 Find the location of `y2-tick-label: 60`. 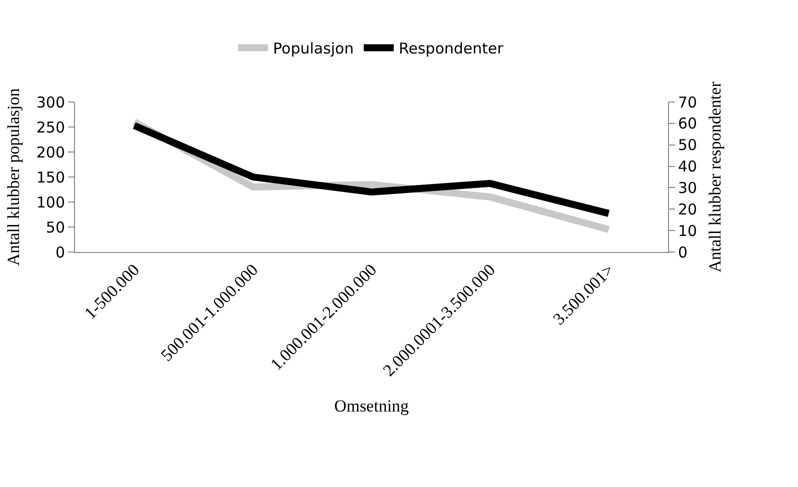

y2-tick-label: 60 is located at coordinates (688, 123).